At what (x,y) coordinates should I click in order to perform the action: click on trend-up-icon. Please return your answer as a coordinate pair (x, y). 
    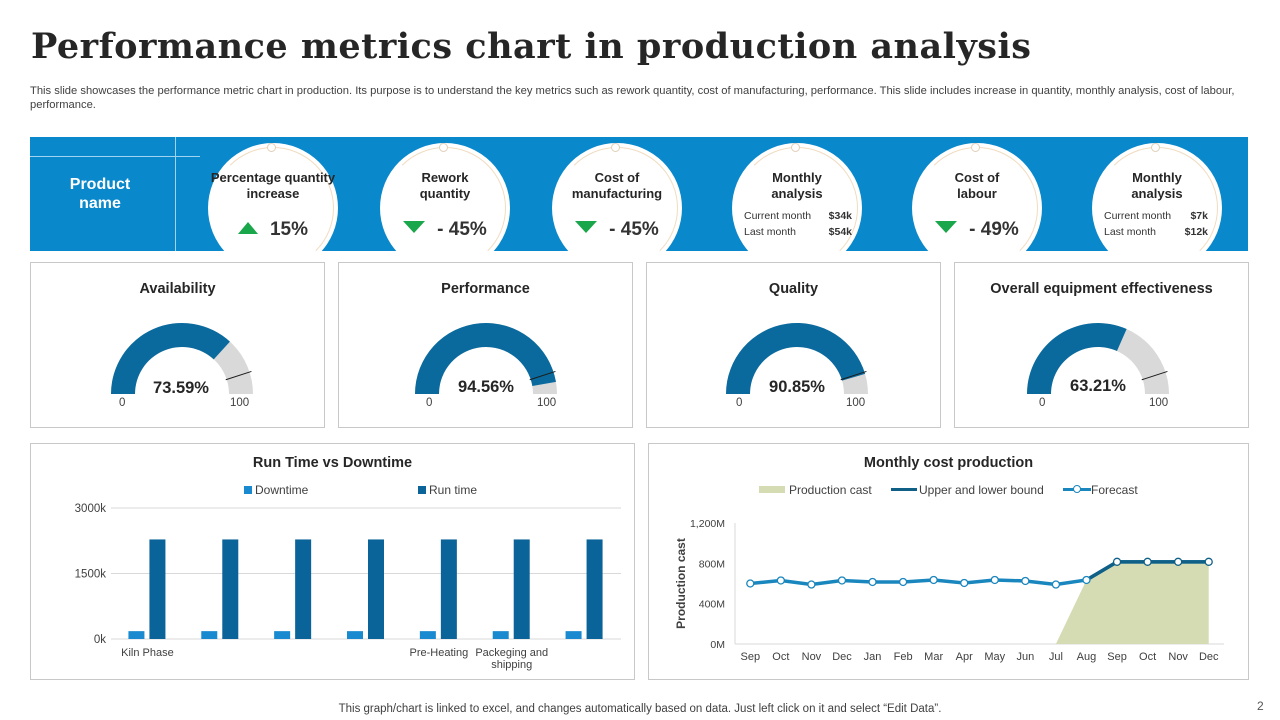
    Looking at the image, I should click on (247, 228).